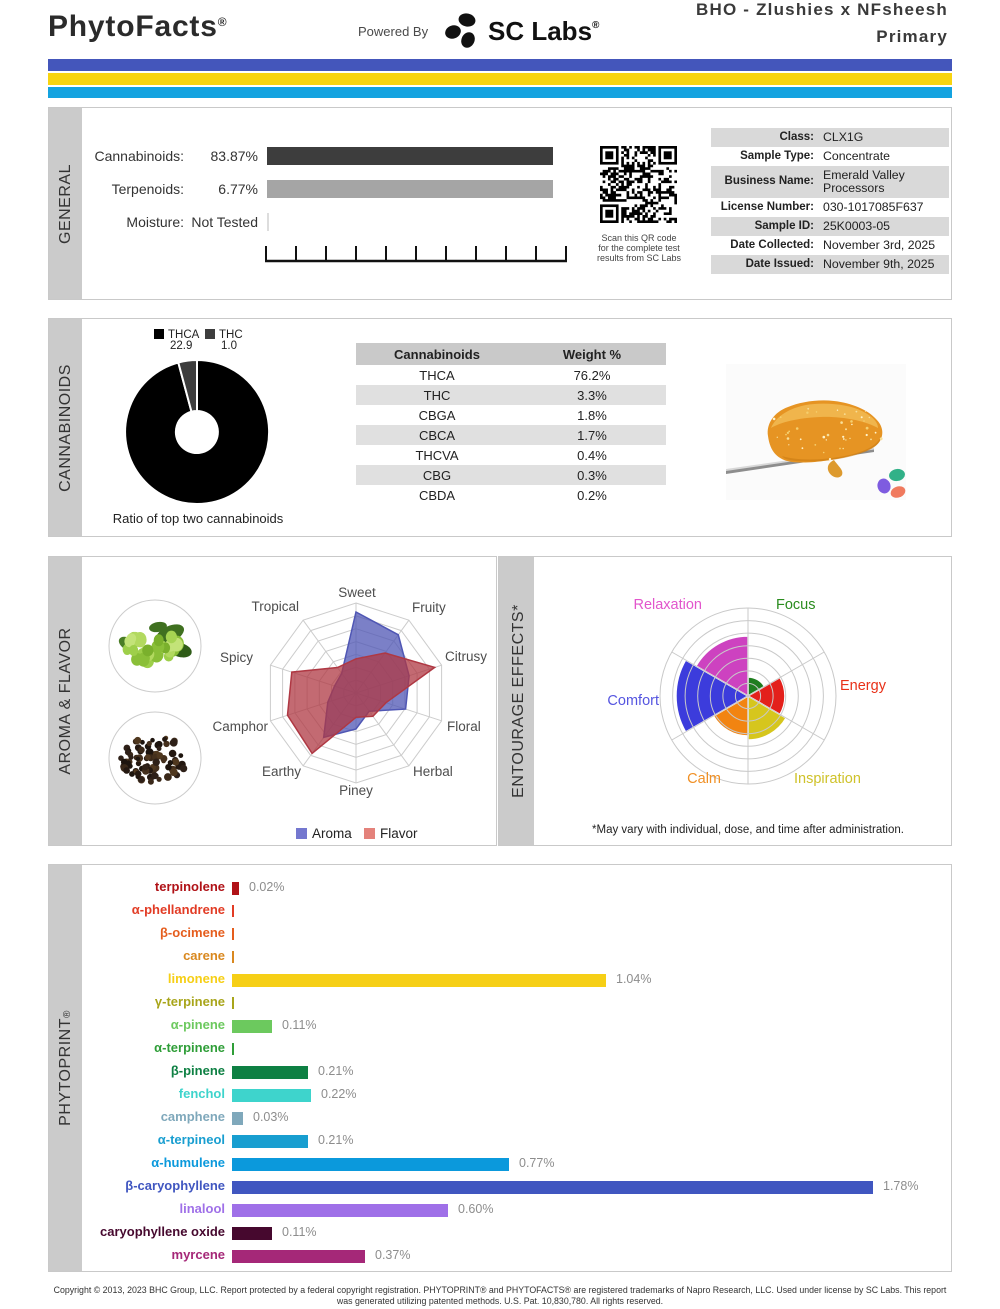  I want to click on svg-text: Aroma, so click(332, 833).